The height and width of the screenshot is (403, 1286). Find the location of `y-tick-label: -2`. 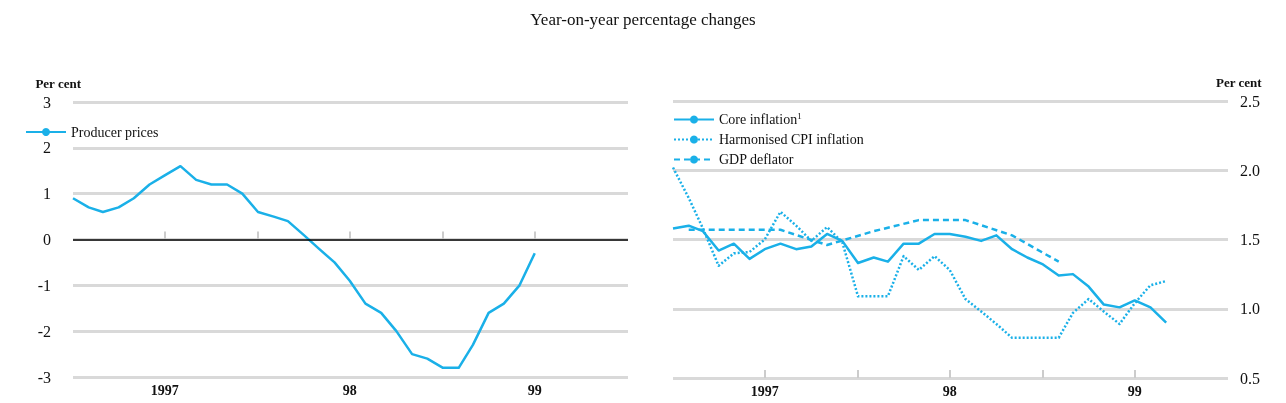

y-tick-label: -2 is located at coordinates (44, 331).